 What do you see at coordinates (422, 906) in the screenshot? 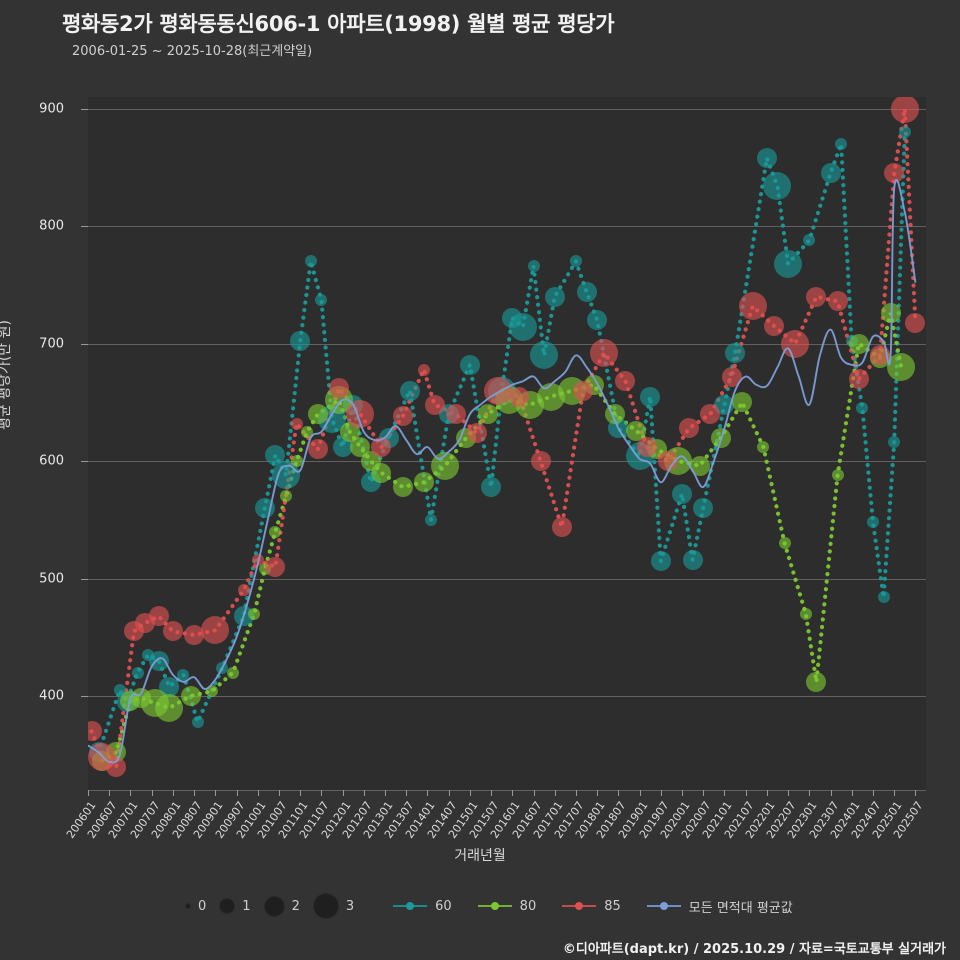
I see `legend-series-60: 60` at bounding box center [422, 906].